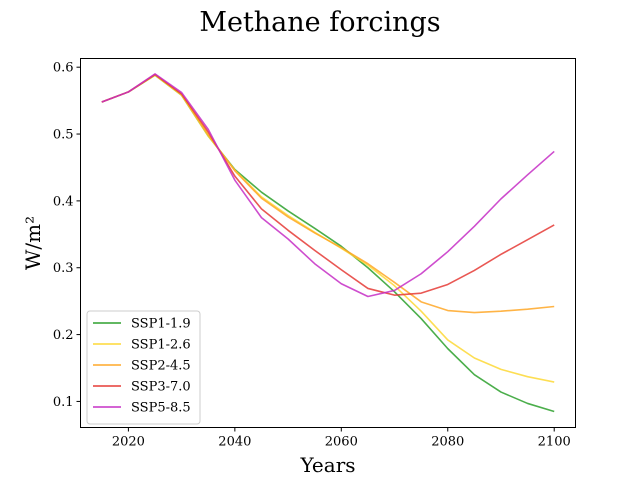 This screenshot has height=480, width=640. What do you see at coordinates (128, 442) in the screenshot?
I see `x-tick-label: 2020` at bounding box center [128, 442].